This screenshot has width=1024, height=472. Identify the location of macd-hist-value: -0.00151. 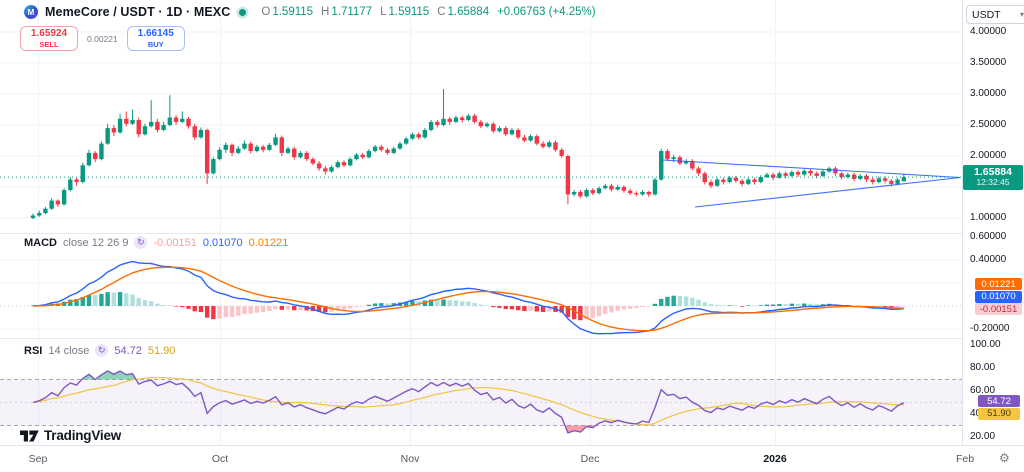
(175, 242).